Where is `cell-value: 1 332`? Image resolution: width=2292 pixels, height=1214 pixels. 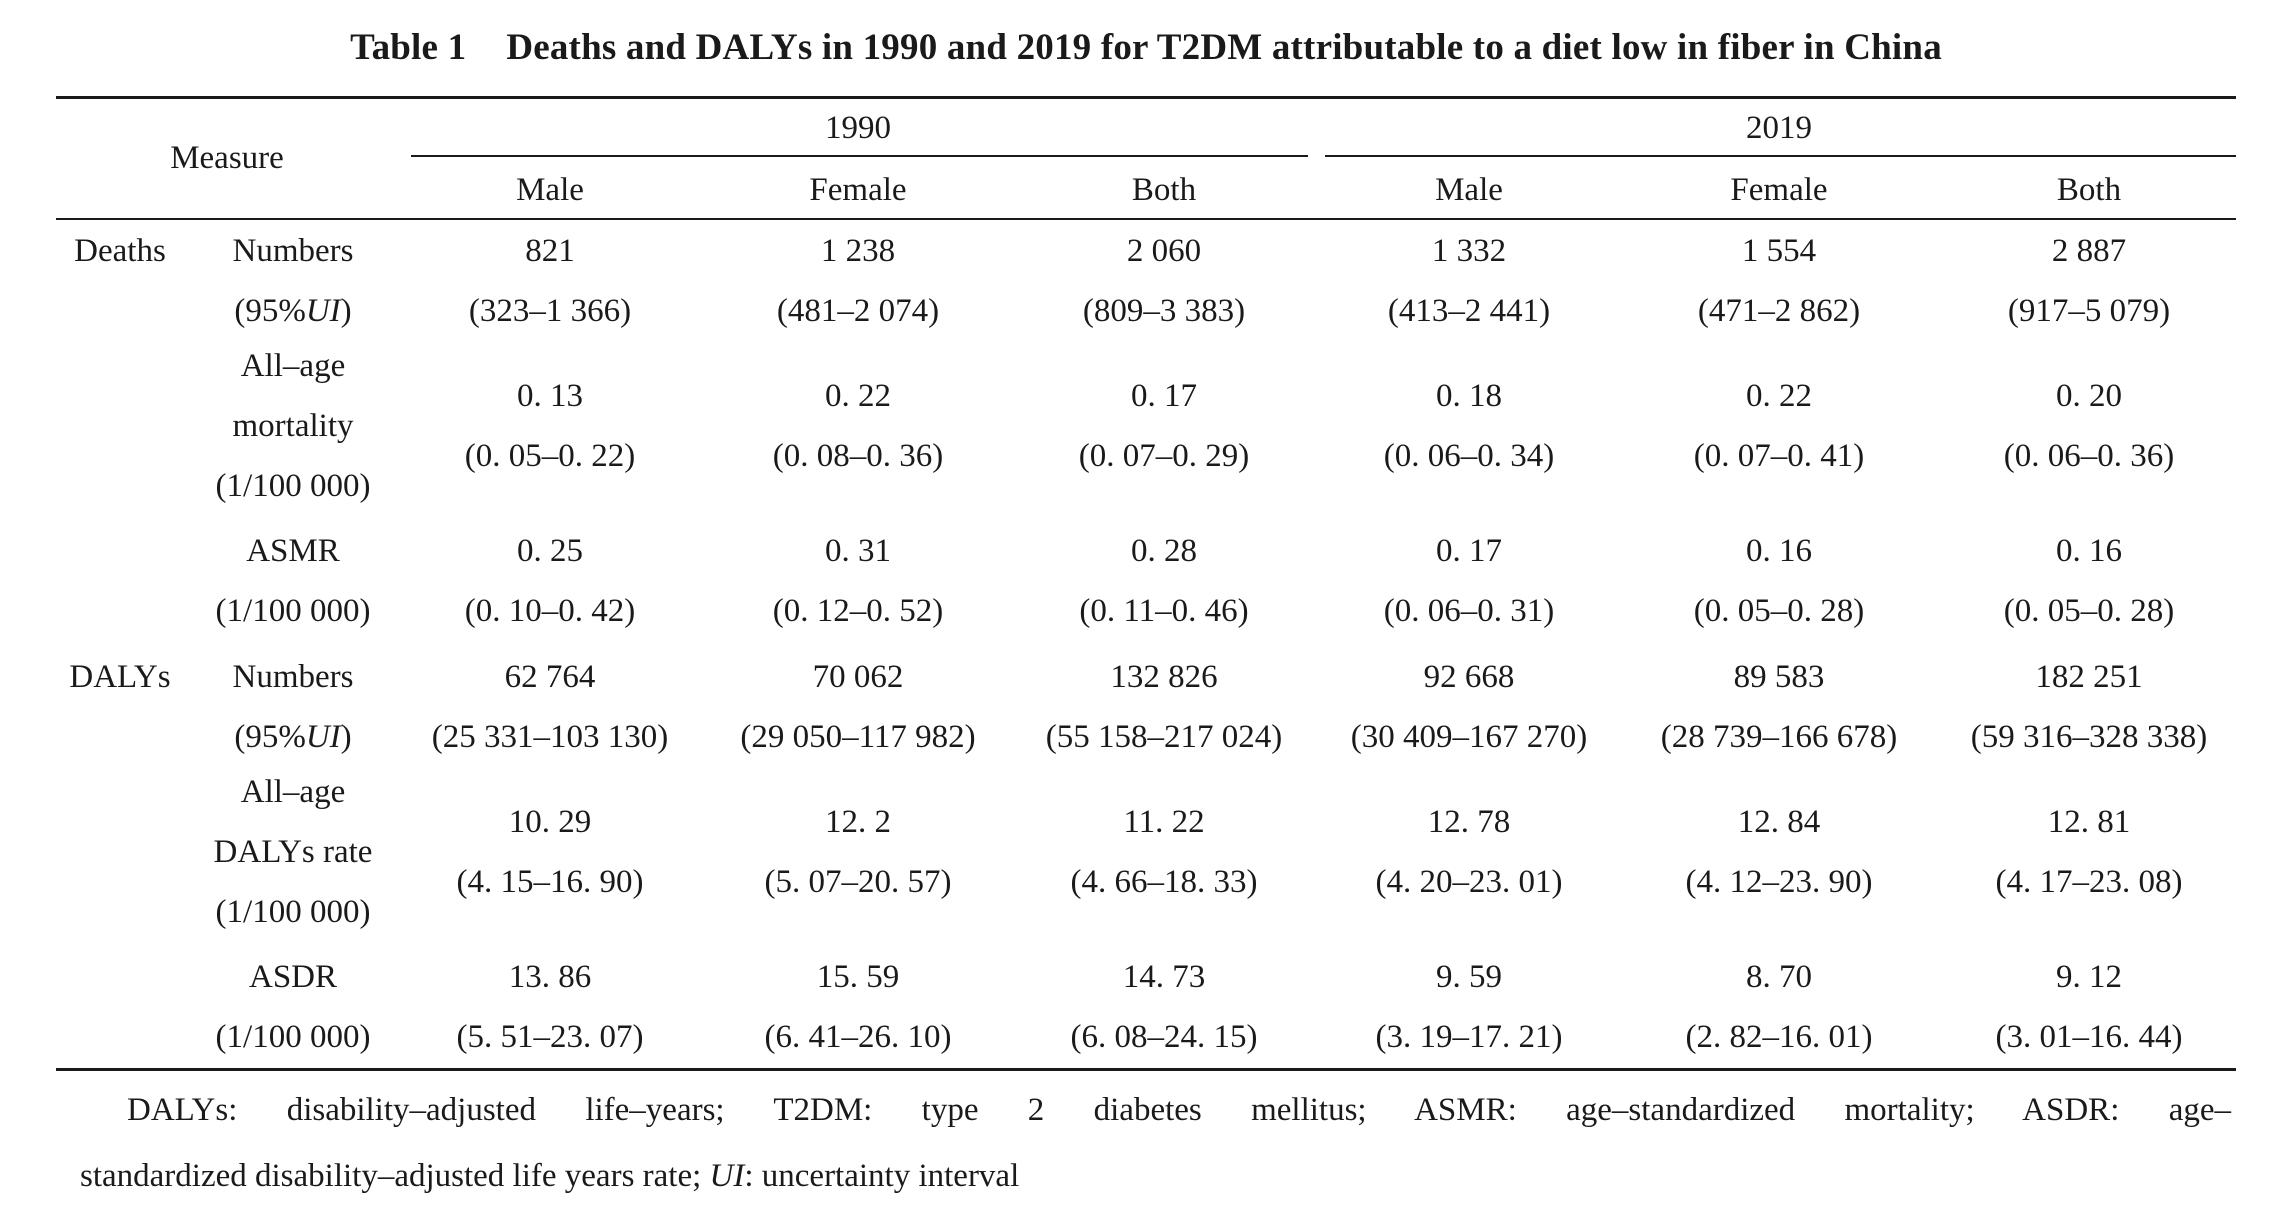 cell-value: 1 332 is located at coordinates (1469, 251).